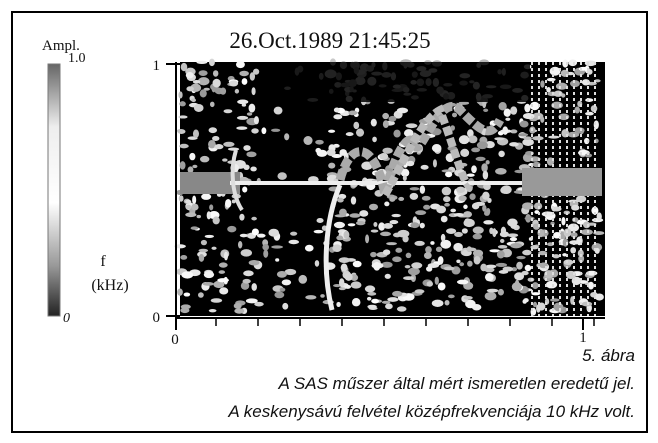 Image resolution: width=658 pixels, height=443 pixels. Describe the element at coordinates (395, 82) in the screenshot. I see `dark-band` at that location.